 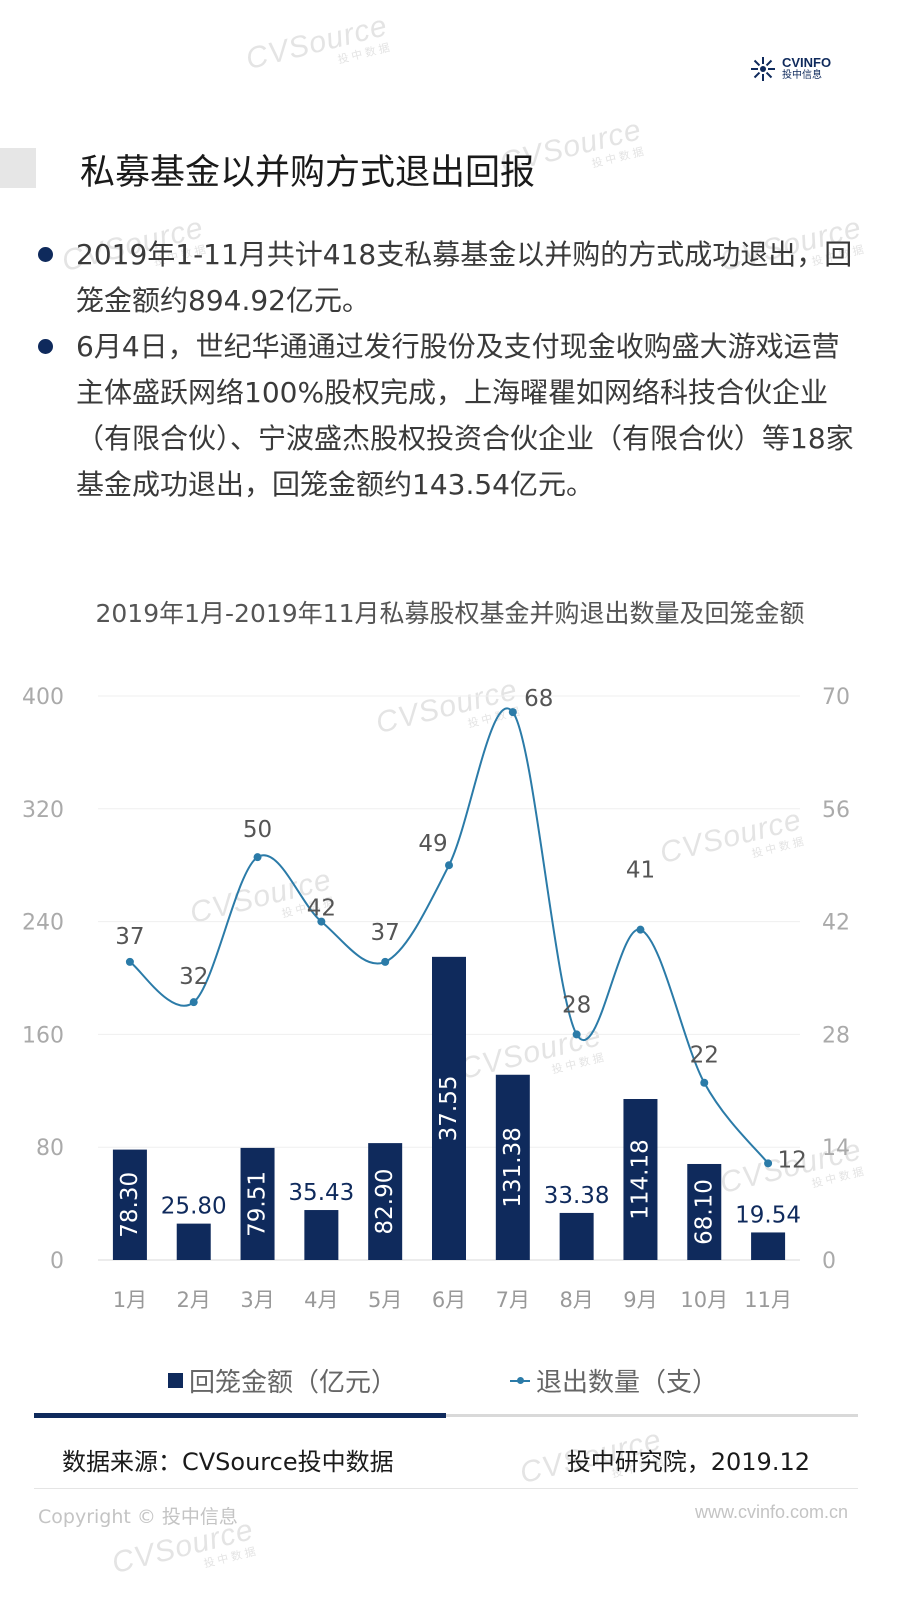 I want to click on bar-value-label: 19.54, so click(x=768, y=1215).